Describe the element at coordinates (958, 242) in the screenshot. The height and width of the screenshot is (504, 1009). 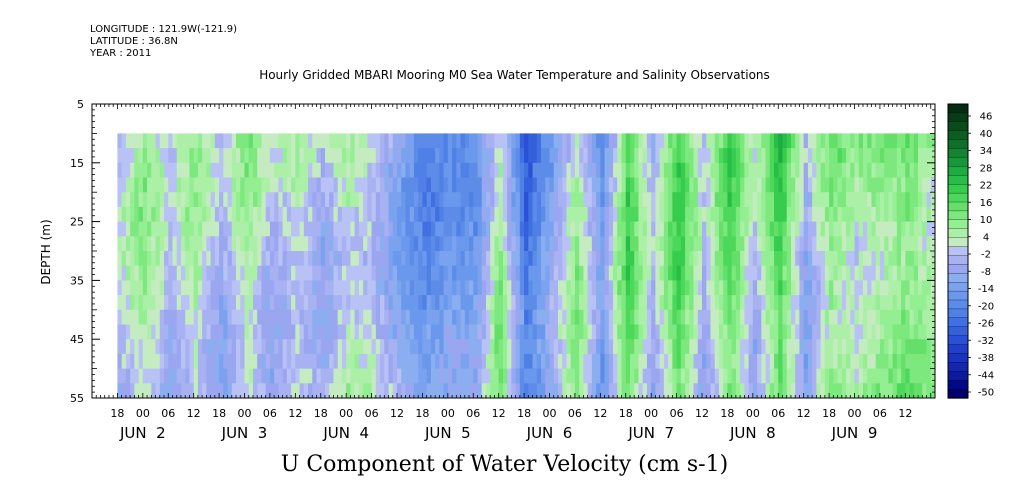
I see `colorbar-swatch` at that location.